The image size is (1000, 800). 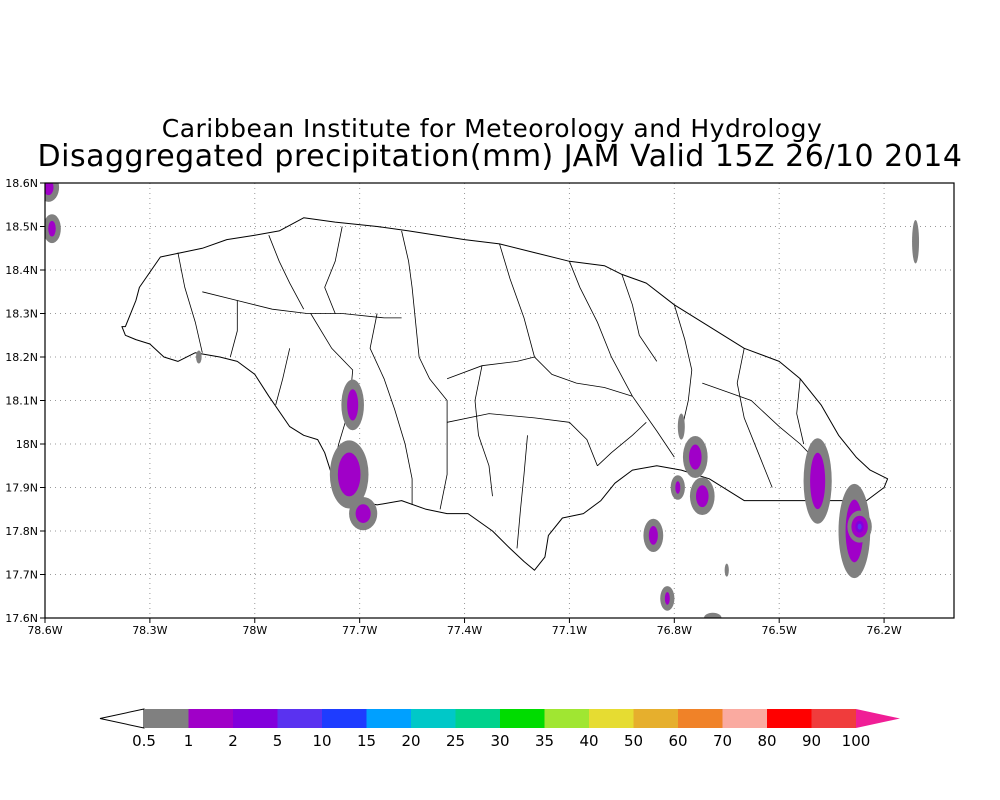 I want to click on lat-tick-label: 17.6N, so click(x=21, y=618).